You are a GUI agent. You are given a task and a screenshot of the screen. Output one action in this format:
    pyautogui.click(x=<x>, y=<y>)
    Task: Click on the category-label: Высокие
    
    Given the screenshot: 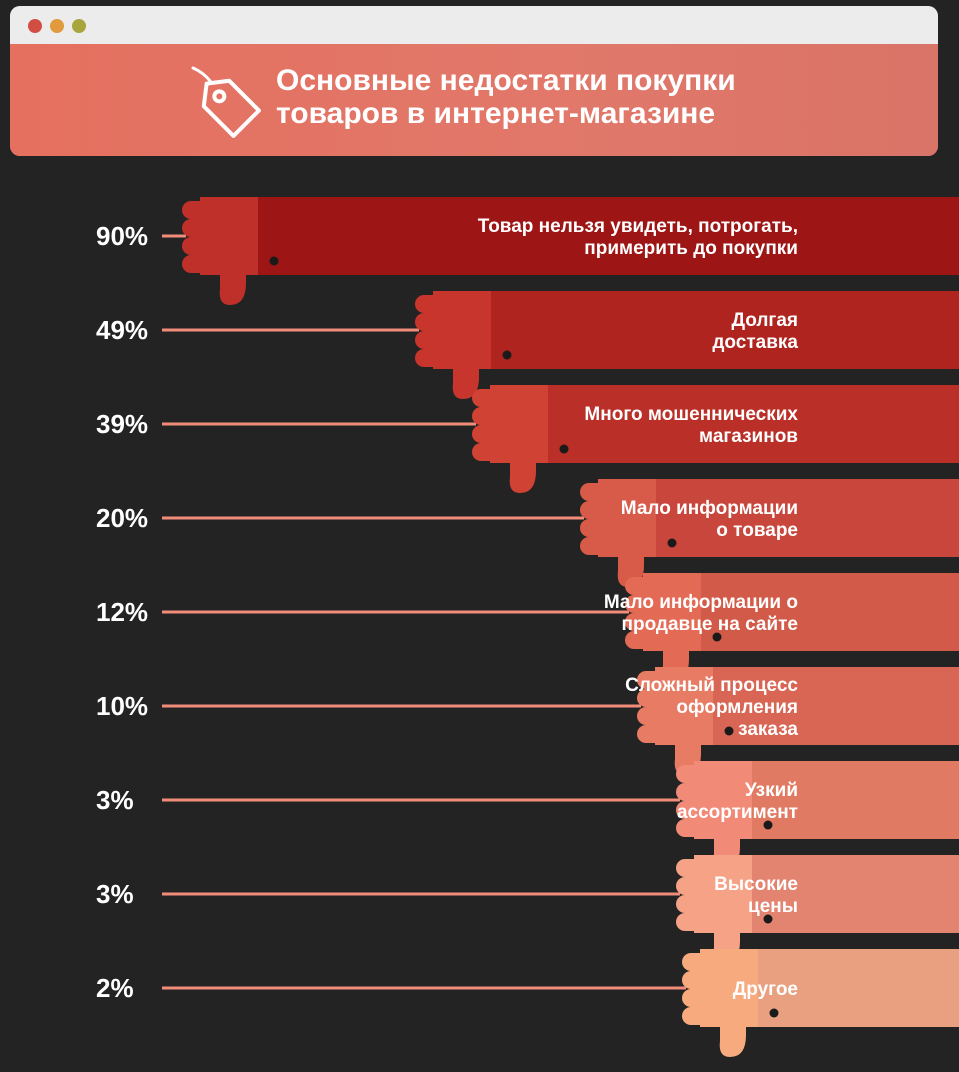 What is the action you would take?
    pyautogui.click(x=756, y=884)
    